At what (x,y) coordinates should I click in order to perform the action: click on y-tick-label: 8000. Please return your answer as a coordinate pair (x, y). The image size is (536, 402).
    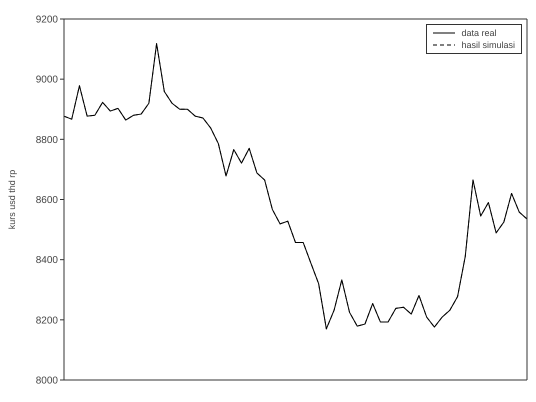
    Looking at the image, I should click on (47, 381).